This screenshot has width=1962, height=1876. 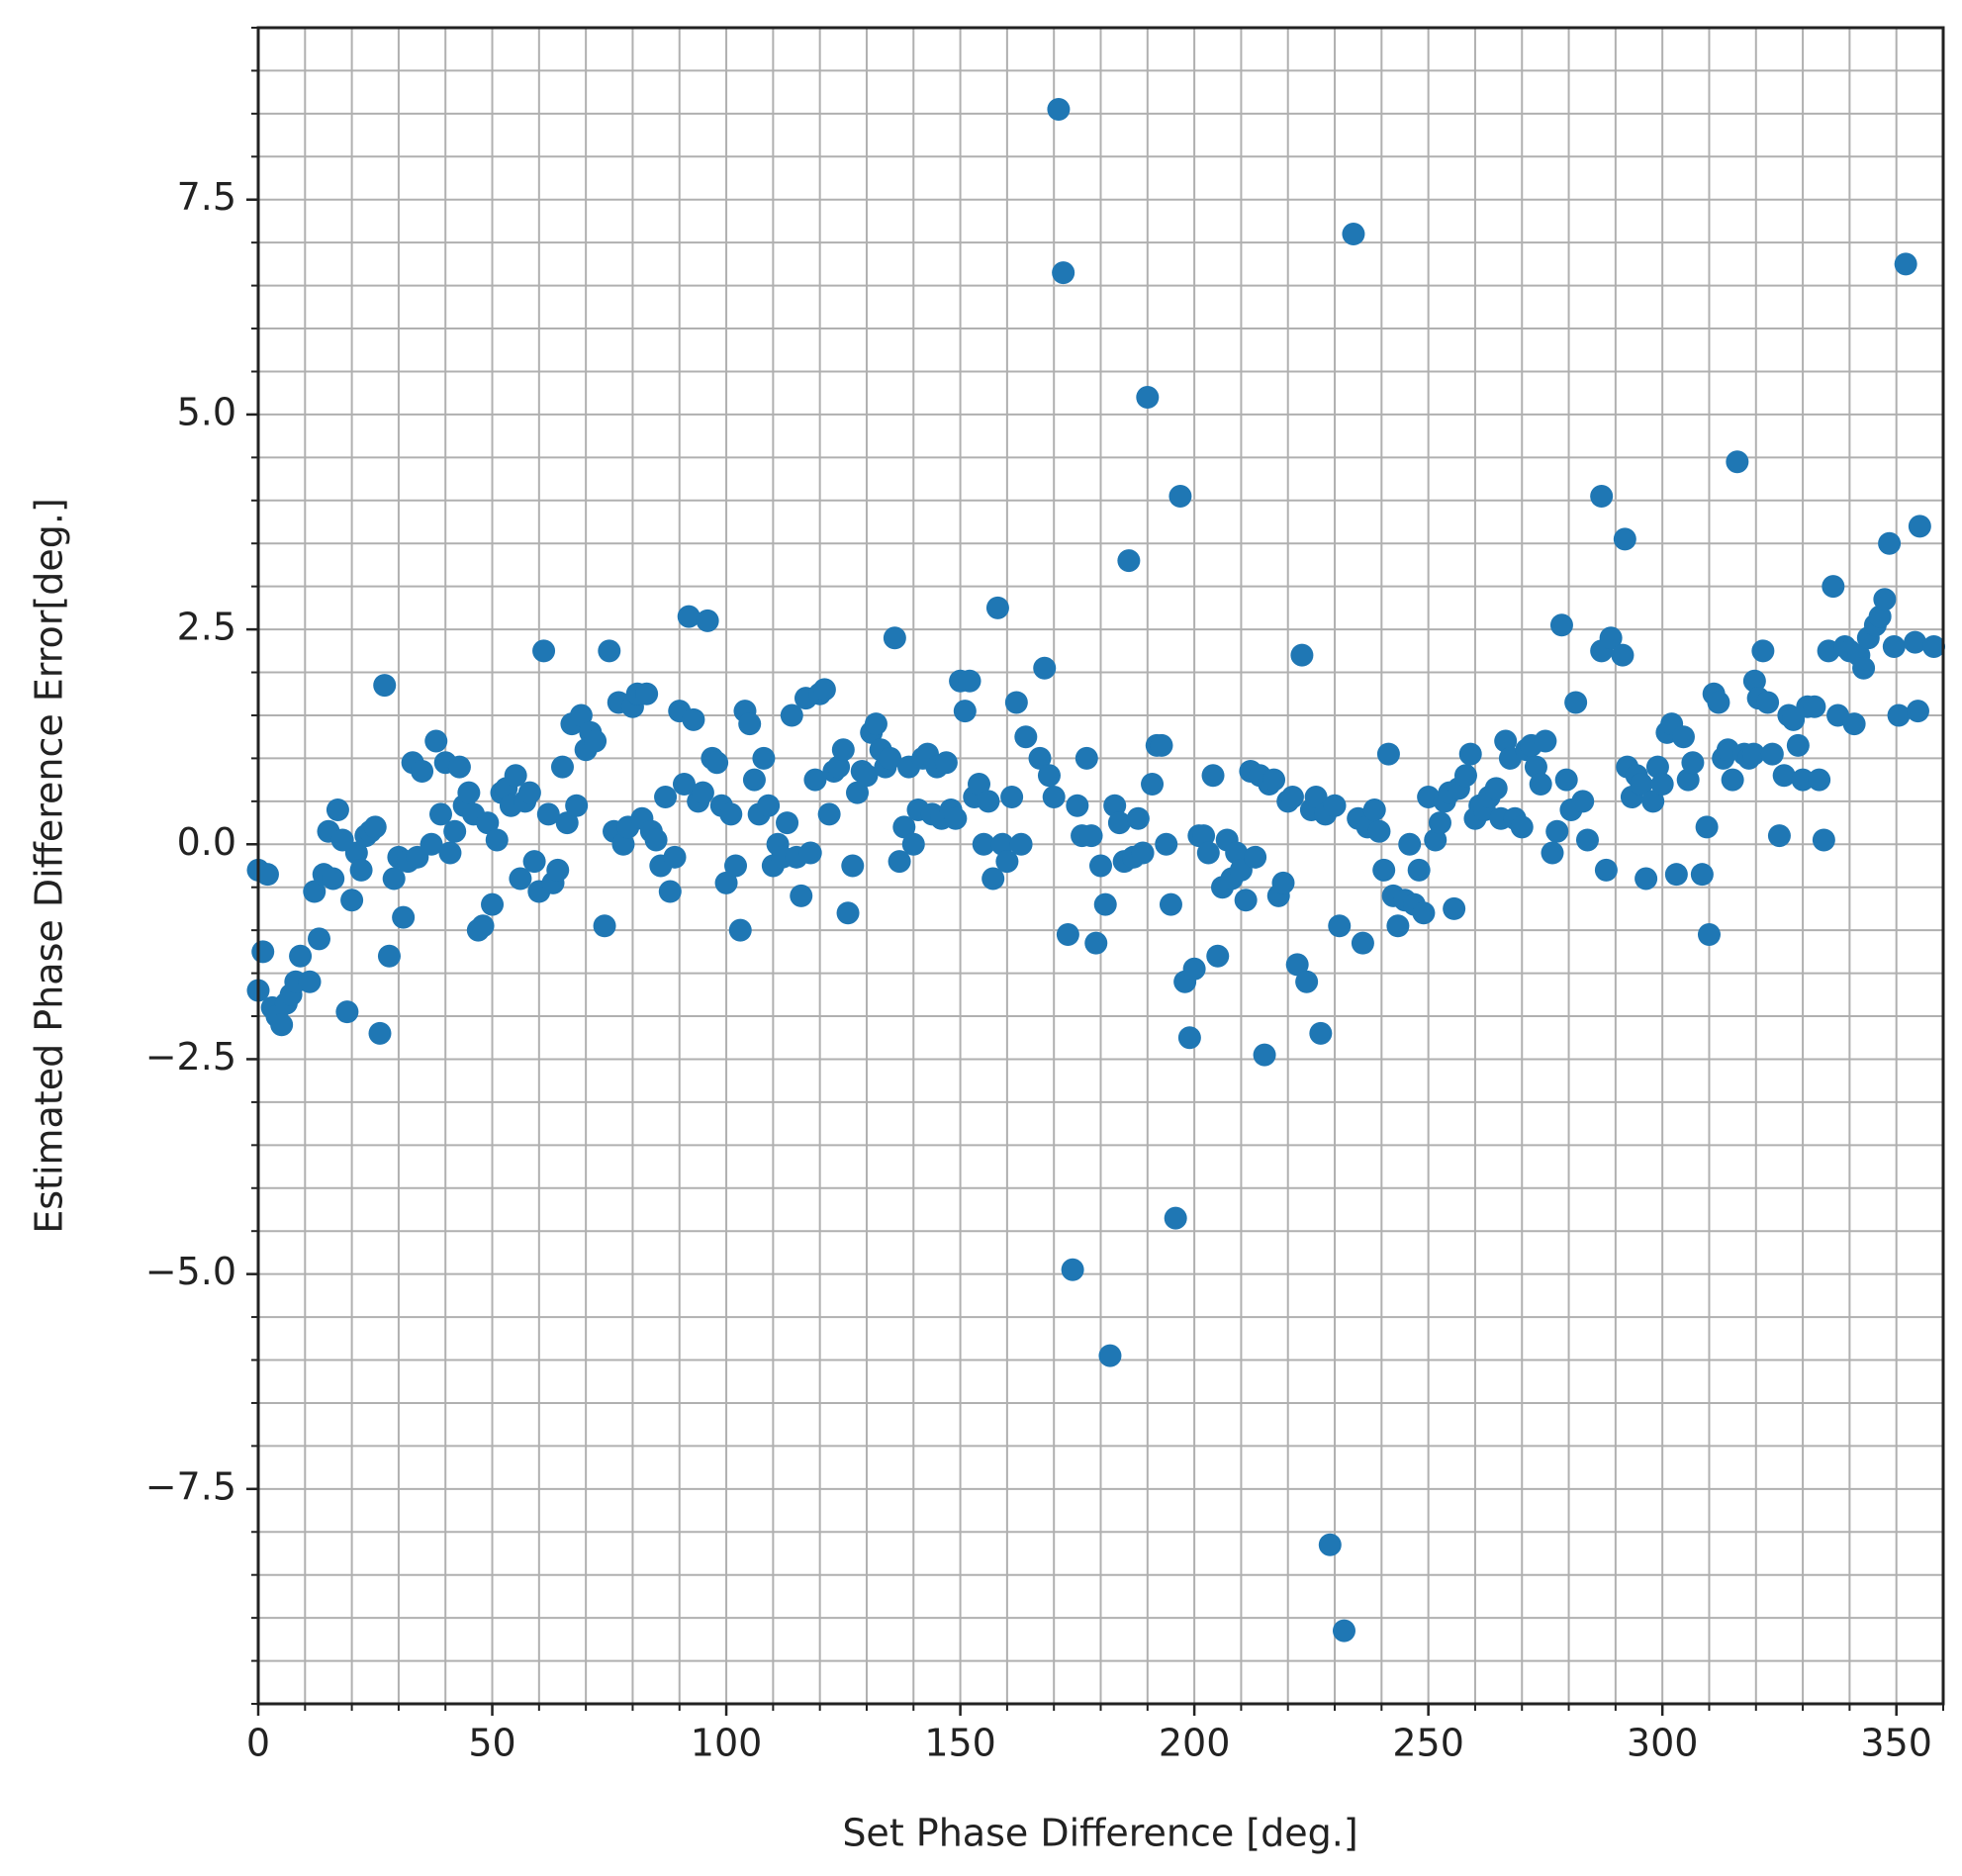 What do you see at coordinates (190, 1057) in the screenshot?
I see `y-tick-label: −2.5` at bounding box center [190, 1057].